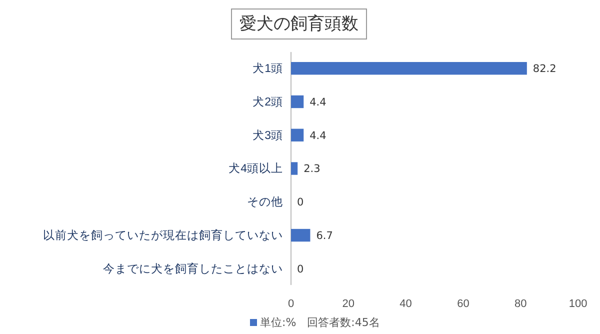 This screenshot has width=600, height=334. Describe the element at coordinates (348, 304) in the screenshot. I see `x-tick-label: 20` at that location.